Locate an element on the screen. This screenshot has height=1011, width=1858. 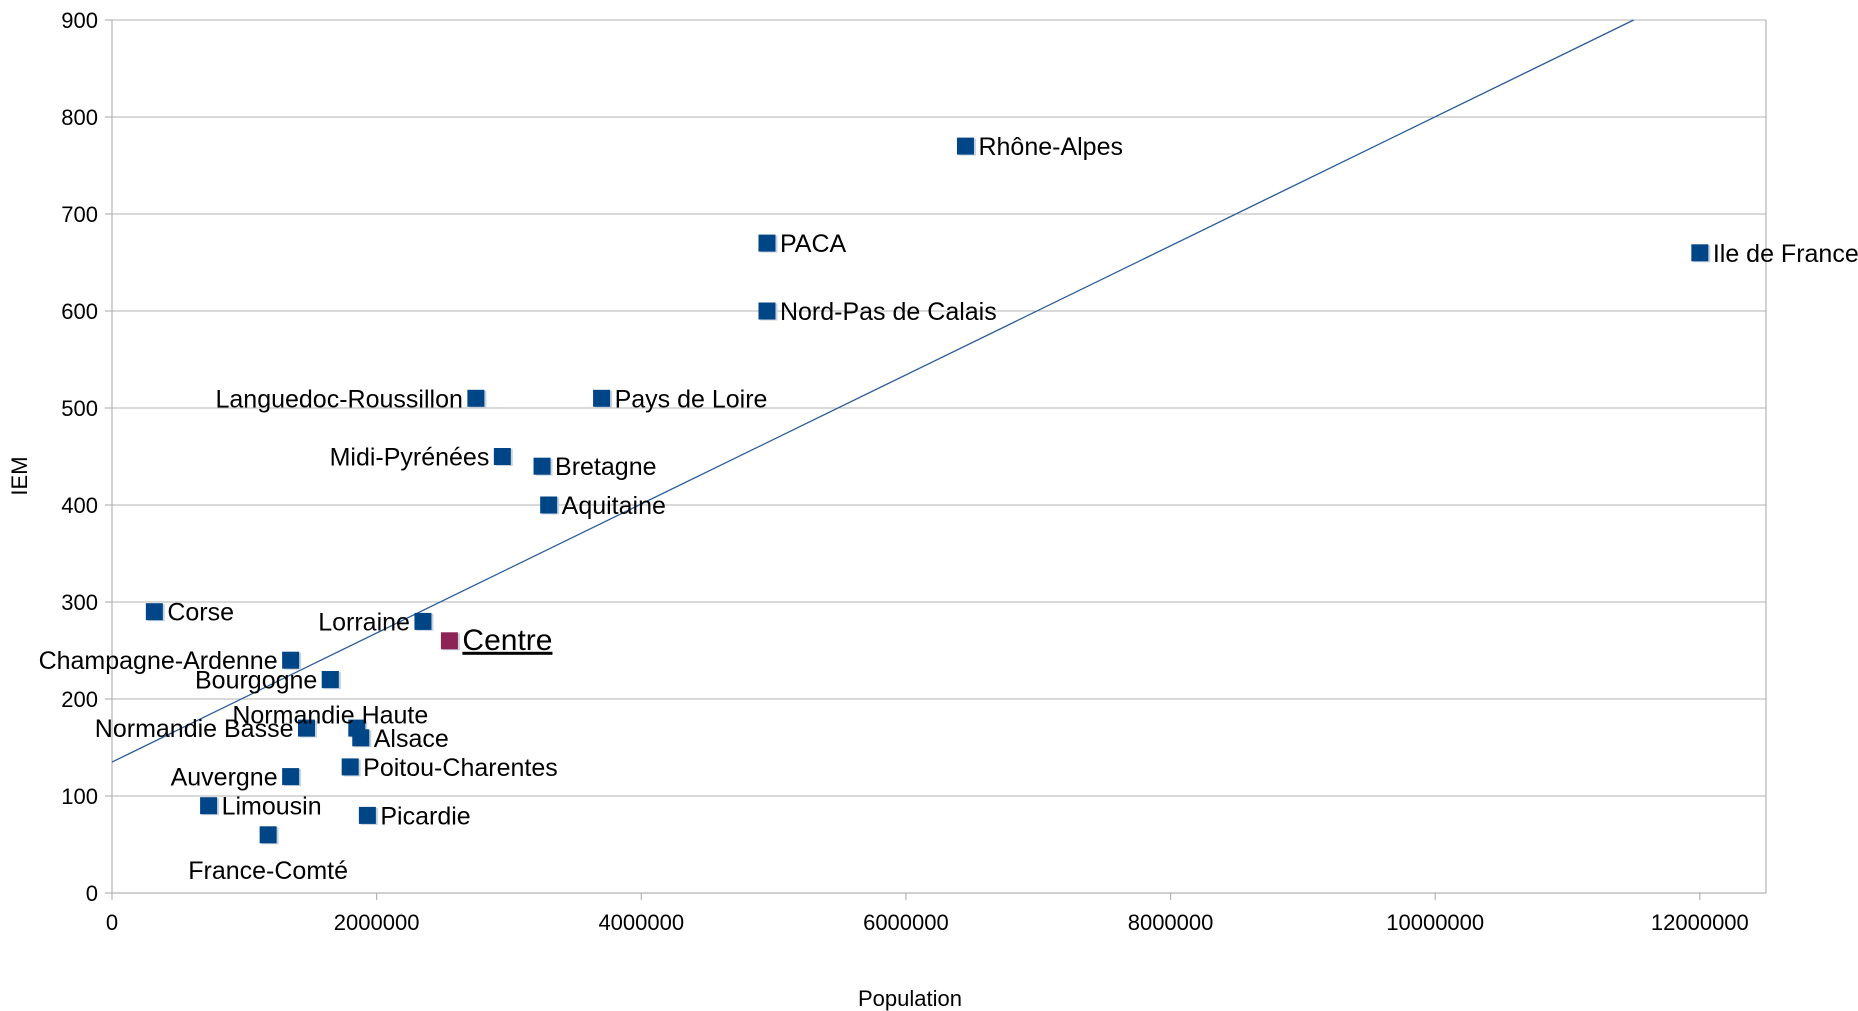
point-label: Alsace is located at coordinates (411, 739).